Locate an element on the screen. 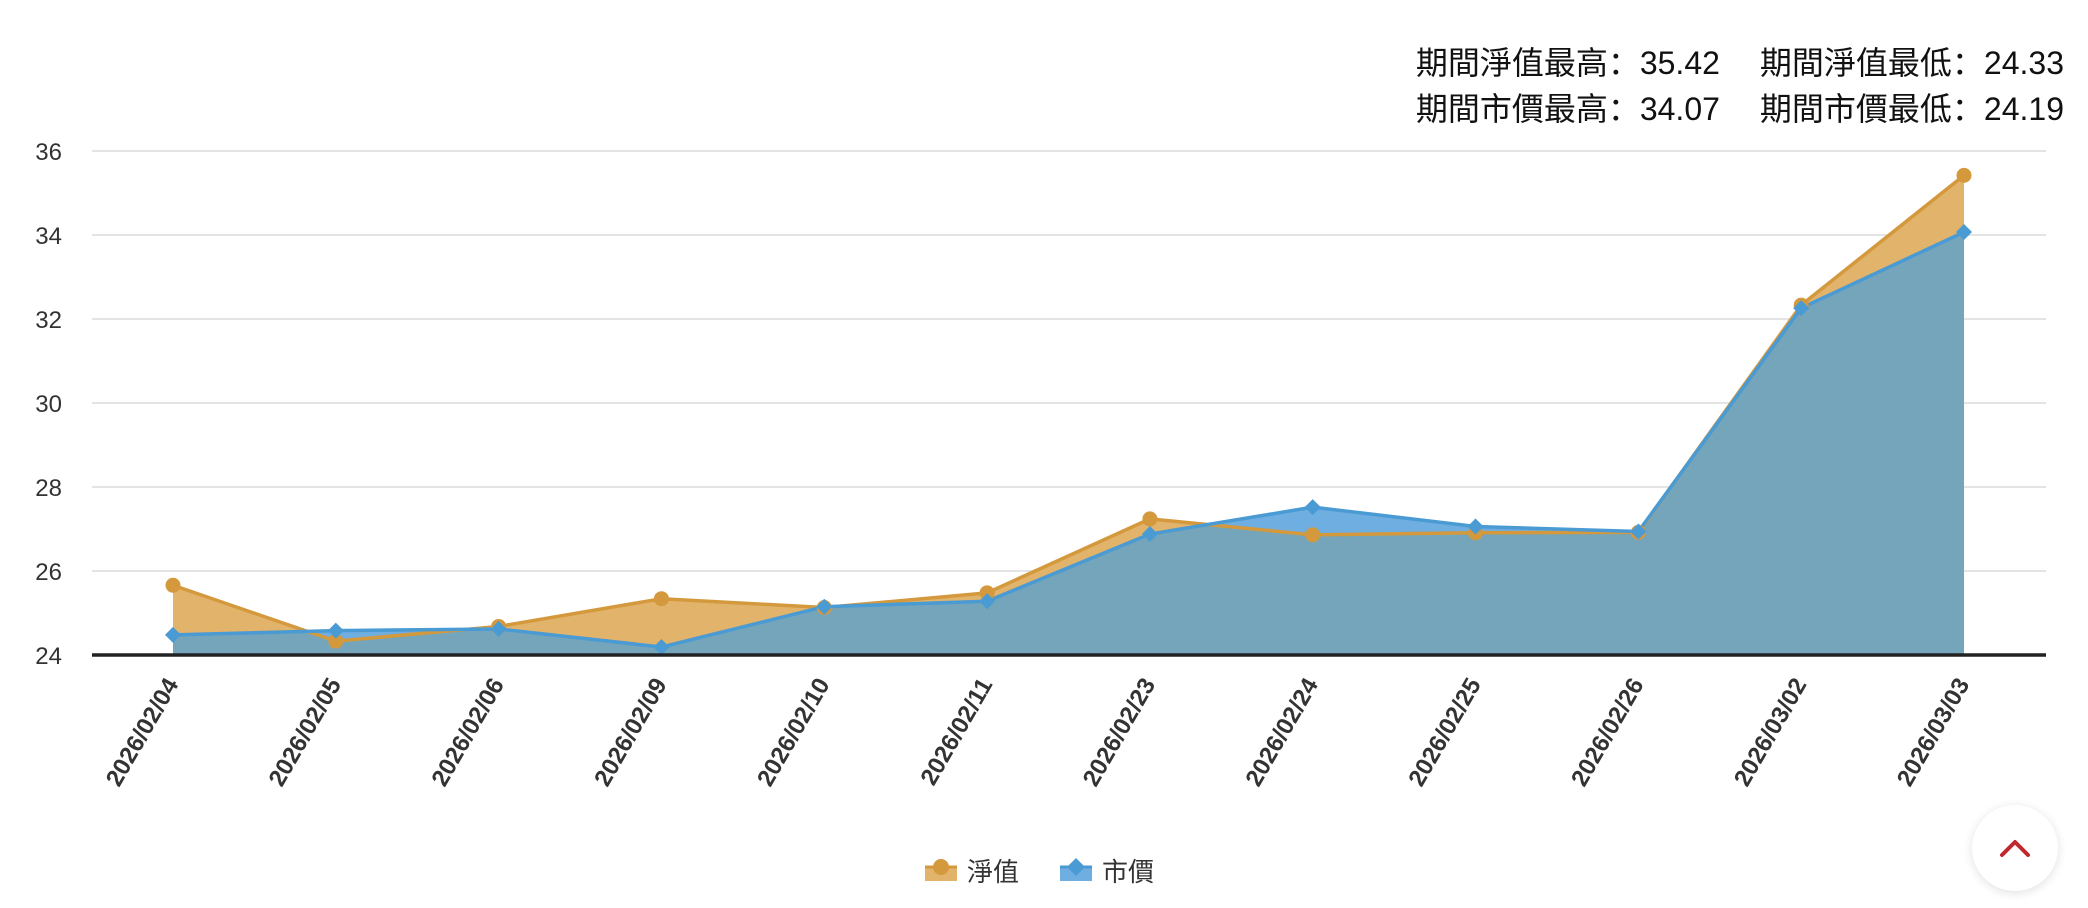 This screenshot has width=2088, height=908. x-tick-label: 2026/03/02 is located at coordinates (1770, 733).